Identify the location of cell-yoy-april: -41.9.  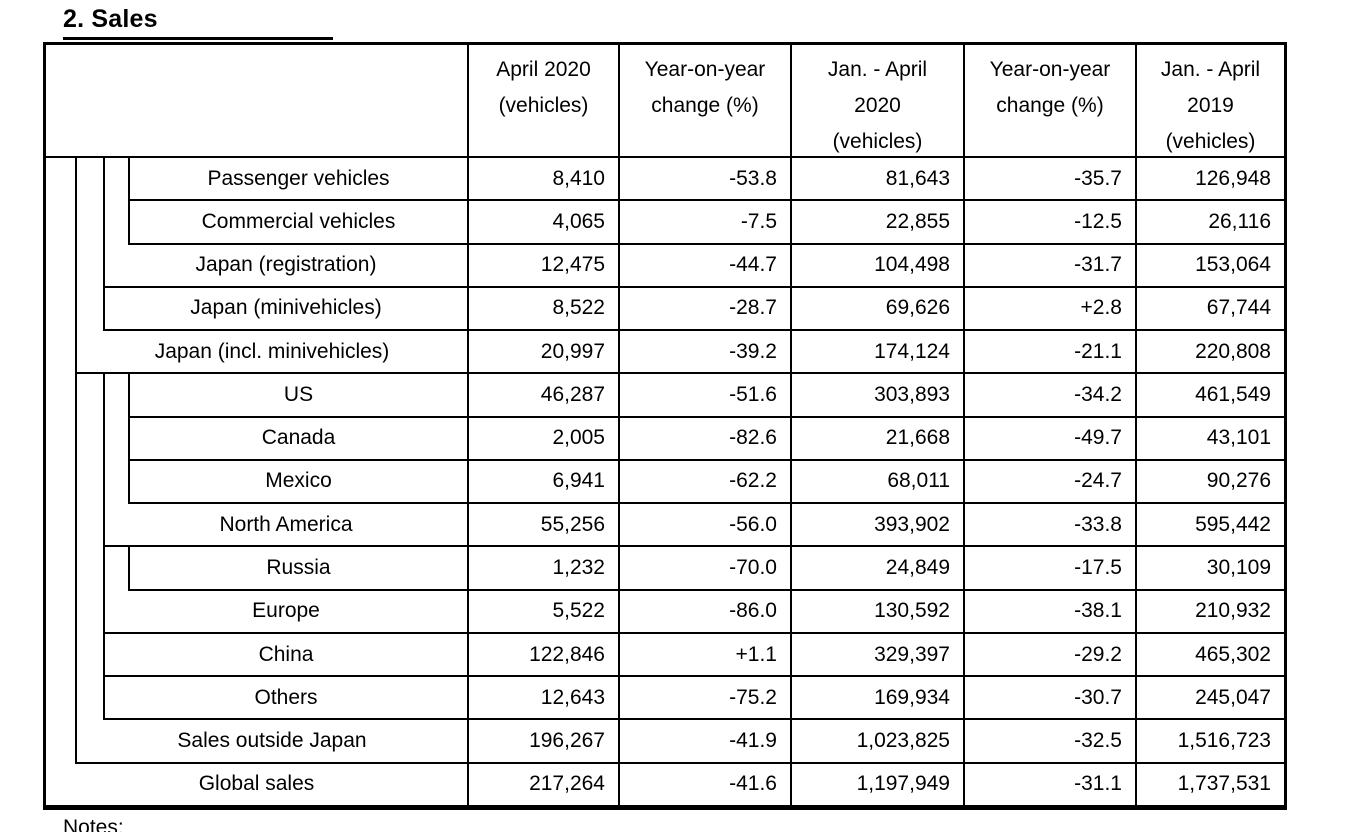
(704, 742).